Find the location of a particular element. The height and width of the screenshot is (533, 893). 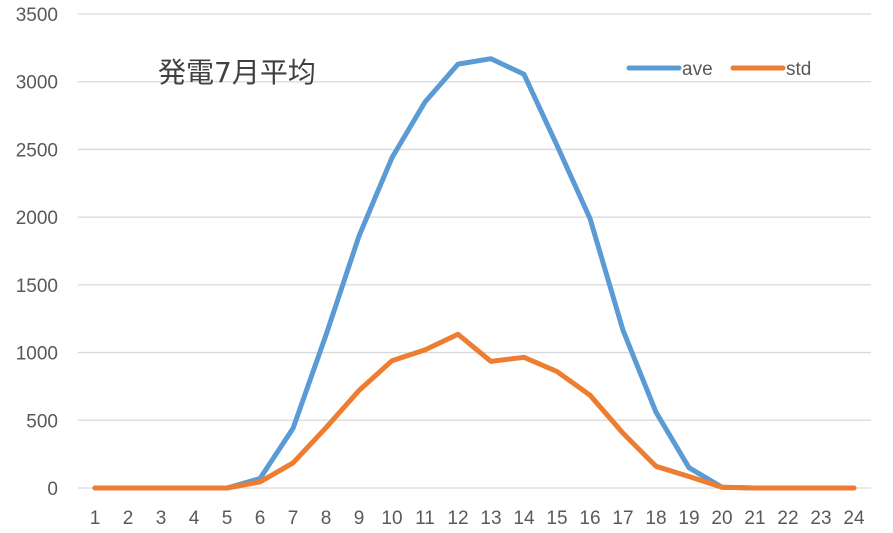

x-tick-label: 3 is located at coordinates (161, 518).